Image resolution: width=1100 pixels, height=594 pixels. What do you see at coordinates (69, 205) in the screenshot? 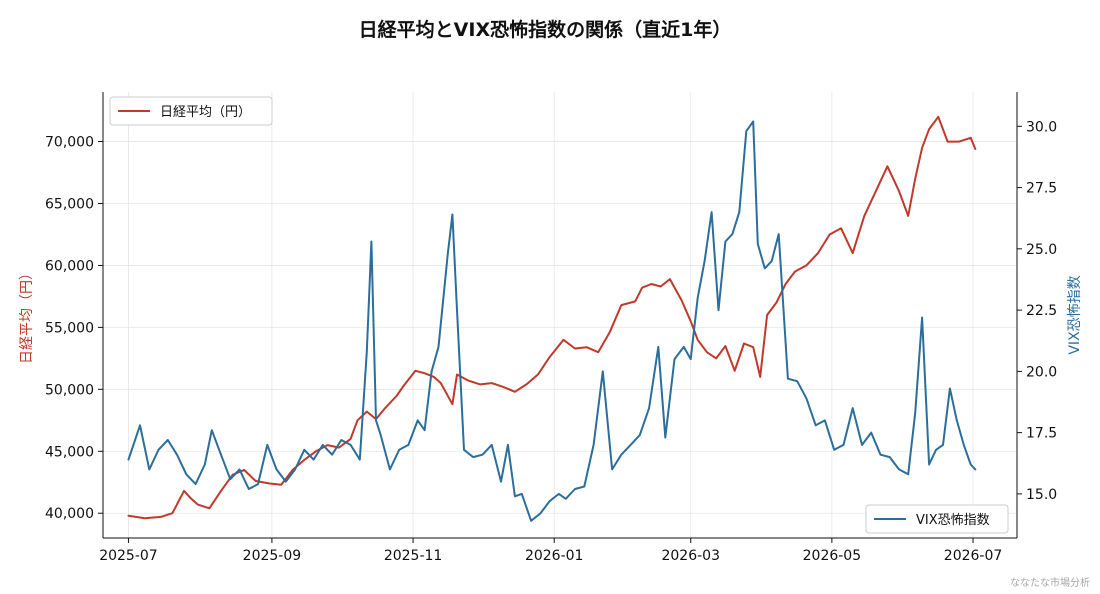
I see `left-tick-label: 65,000` at bounding box center [69, 205].